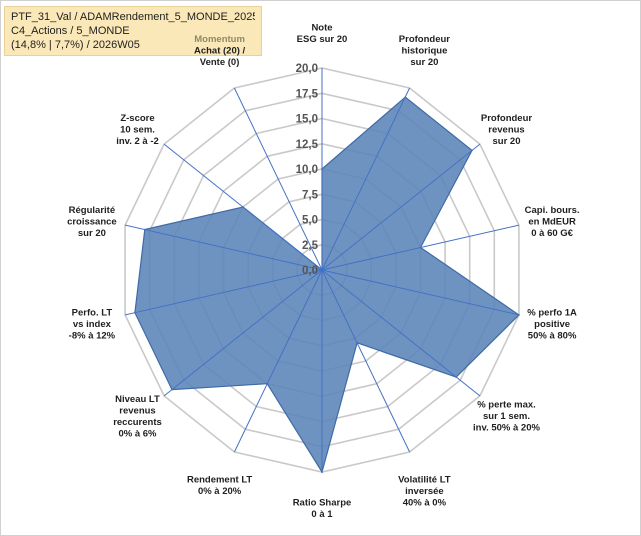 Image resolution: width=641 pixels, height=536 pixels. What do you see at coordinates (307, 94) in the screenshot?
I see `tick-label-7: 17,5` at bounding box center [307, 94].